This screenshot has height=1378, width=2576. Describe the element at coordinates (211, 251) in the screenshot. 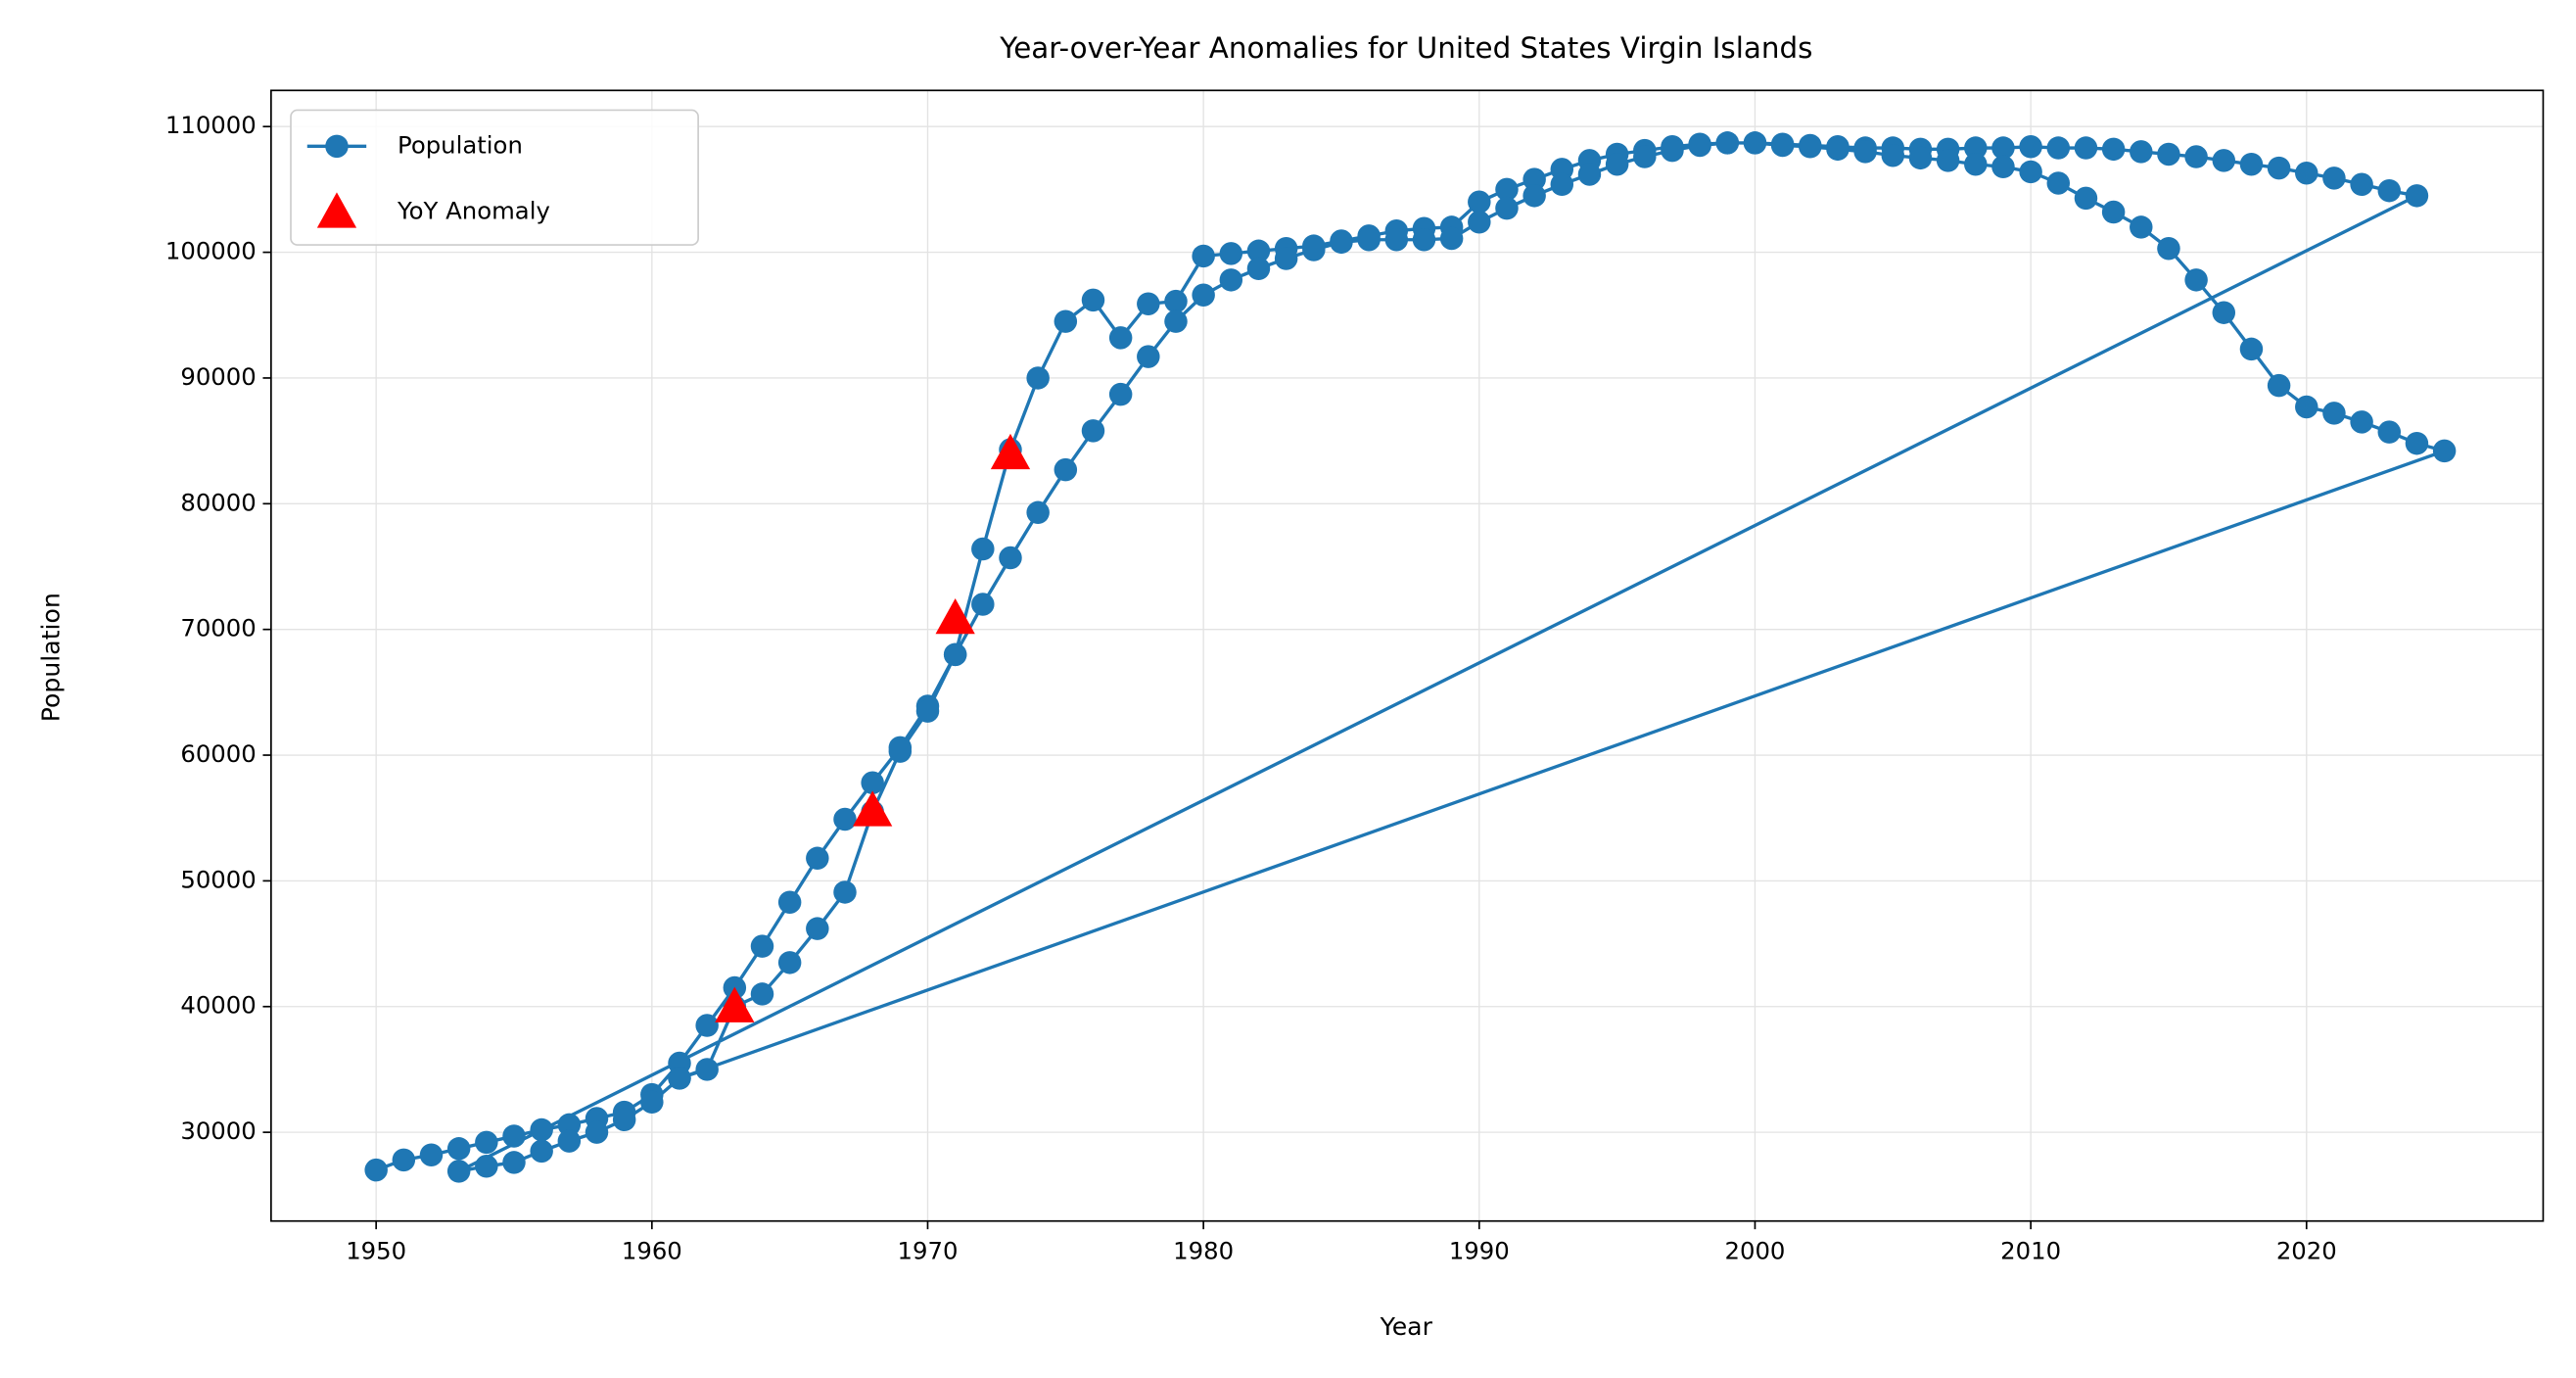

I see `y-tick-label: 100000` at that location.